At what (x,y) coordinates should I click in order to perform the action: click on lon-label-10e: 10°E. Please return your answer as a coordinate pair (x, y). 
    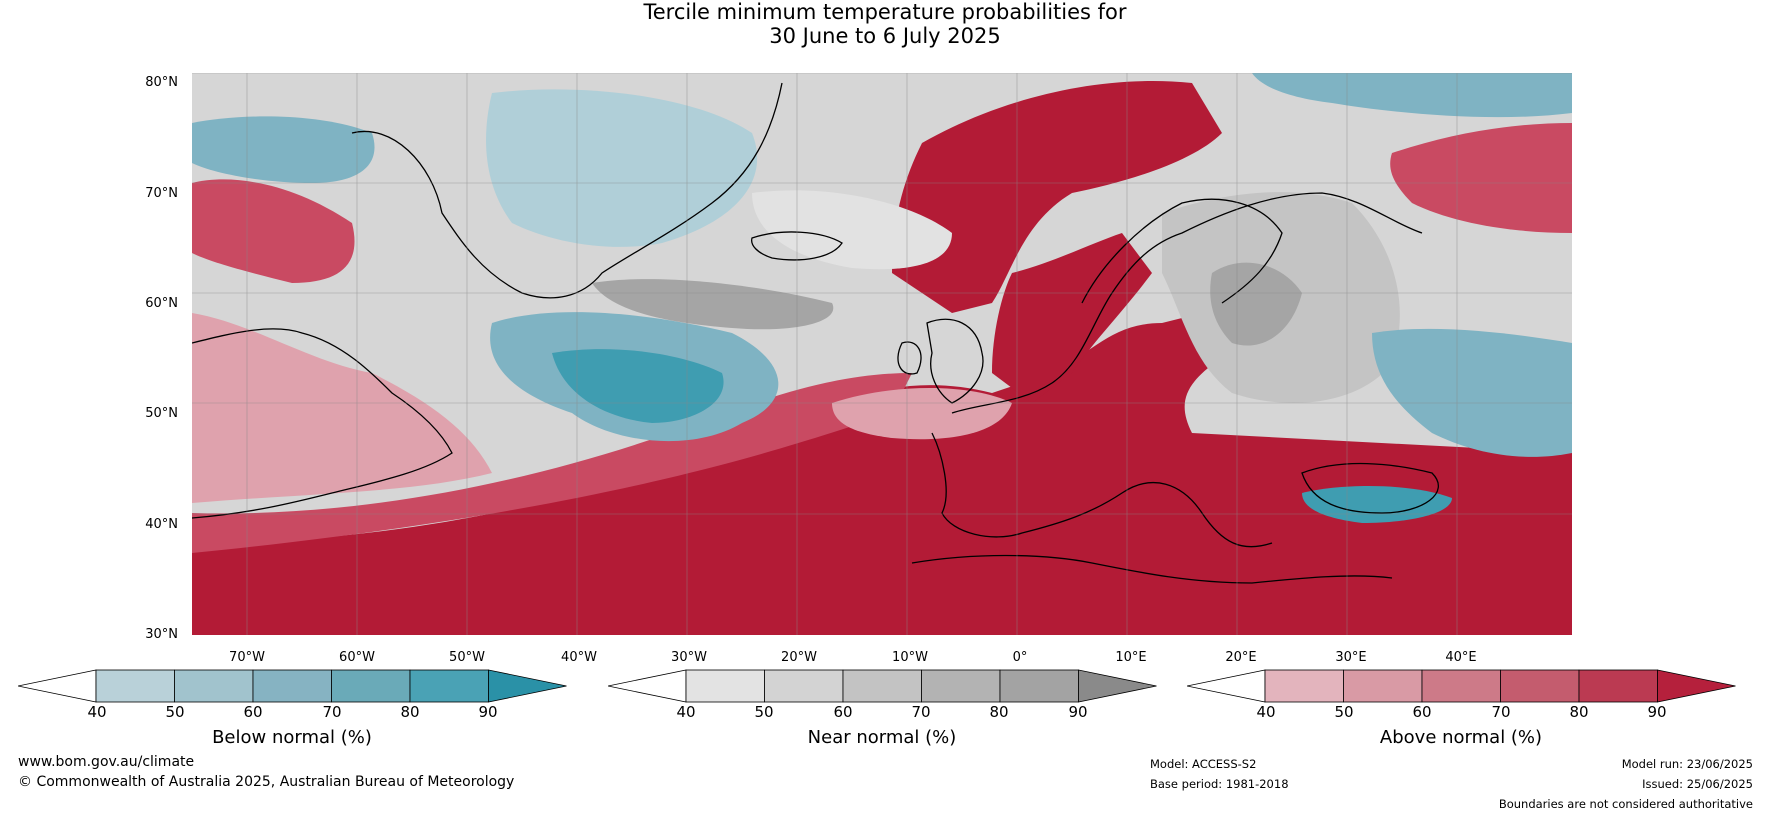
    Looking at the image, I should click on (1131, 657).